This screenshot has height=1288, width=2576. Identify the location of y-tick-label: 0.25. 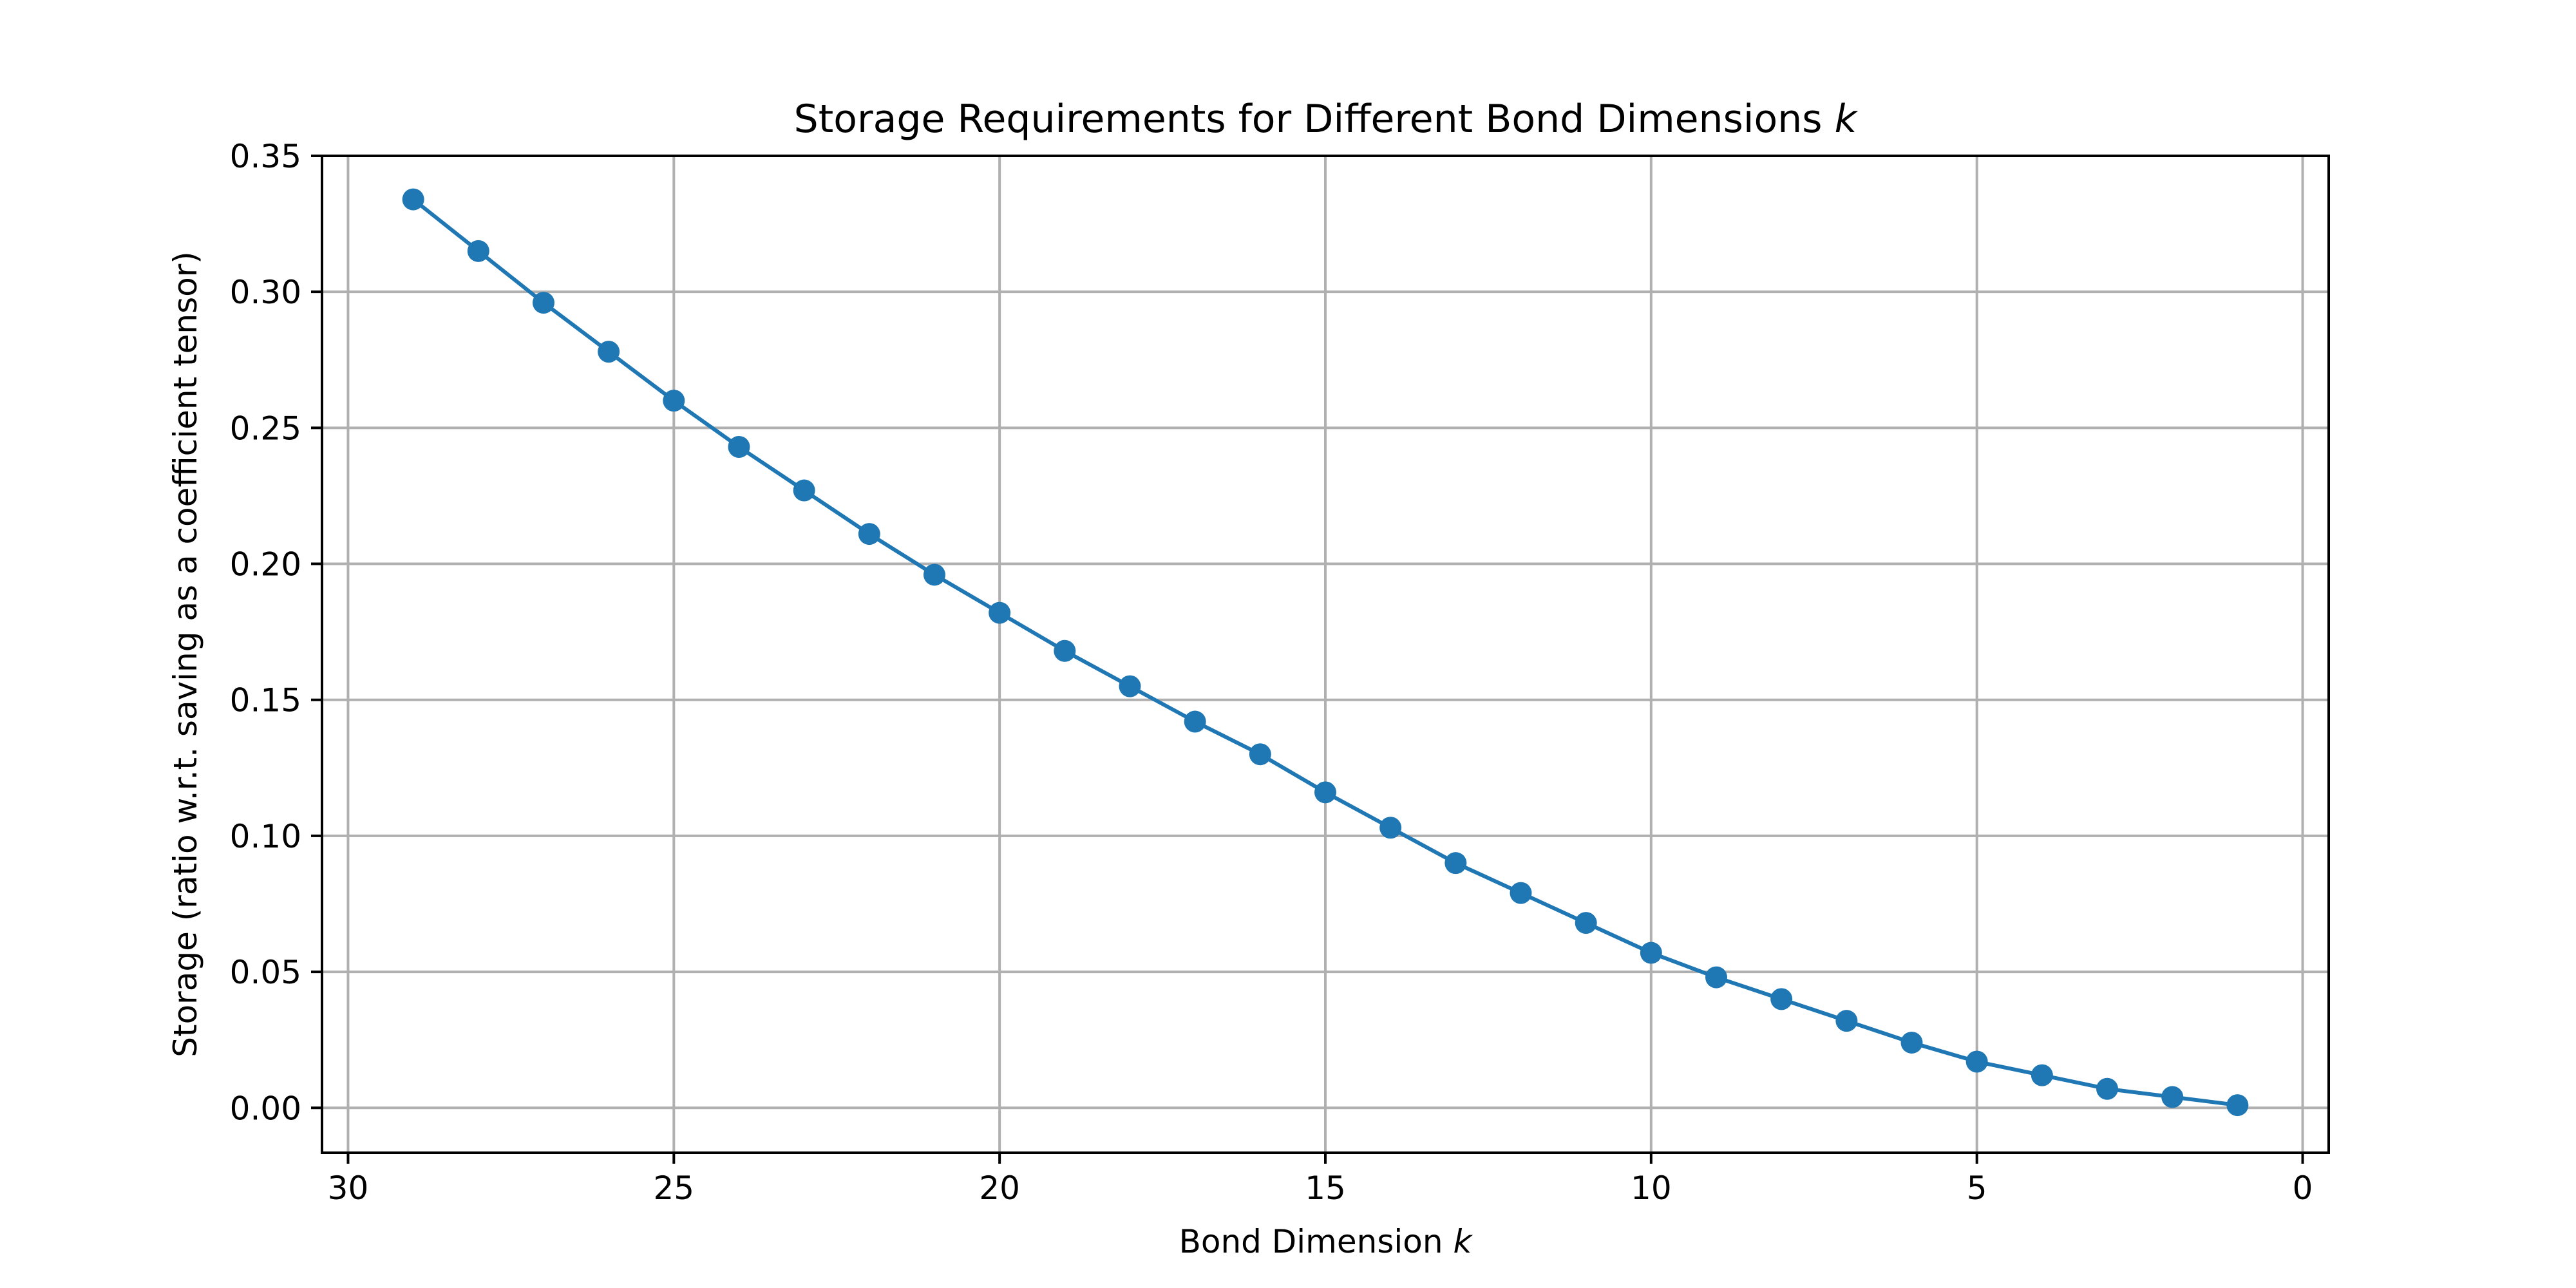
(265, 429).